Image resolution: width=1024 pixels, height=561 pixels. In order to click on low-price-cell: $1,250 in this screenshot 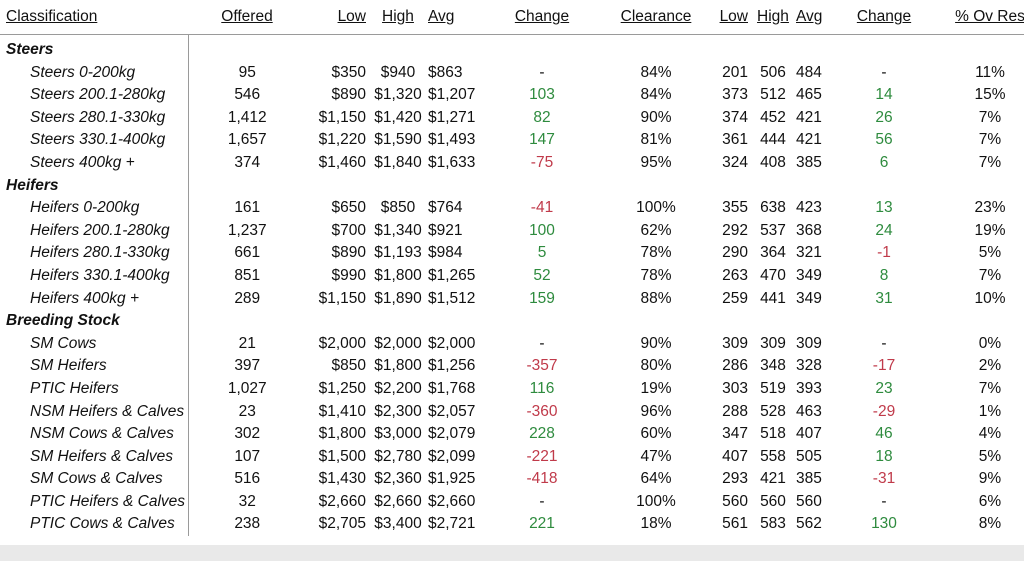, I will do `click(342, 388)`.